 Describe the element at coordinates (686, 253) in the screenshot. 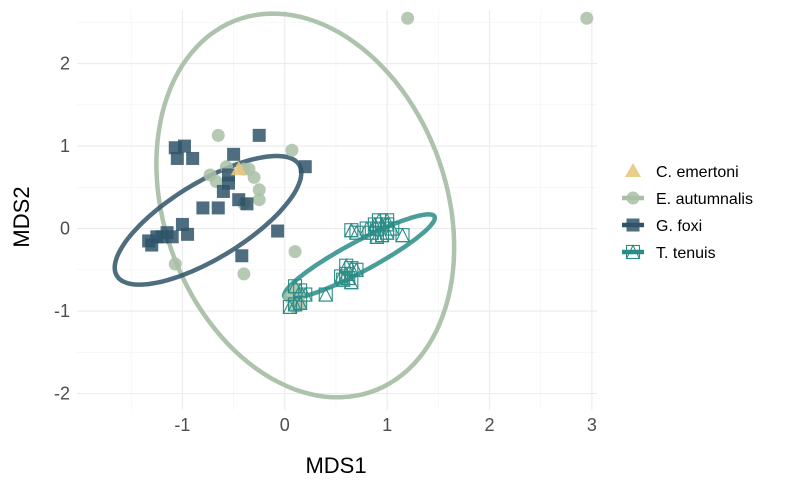

I see `legend-label: T. tenuis` at that location.